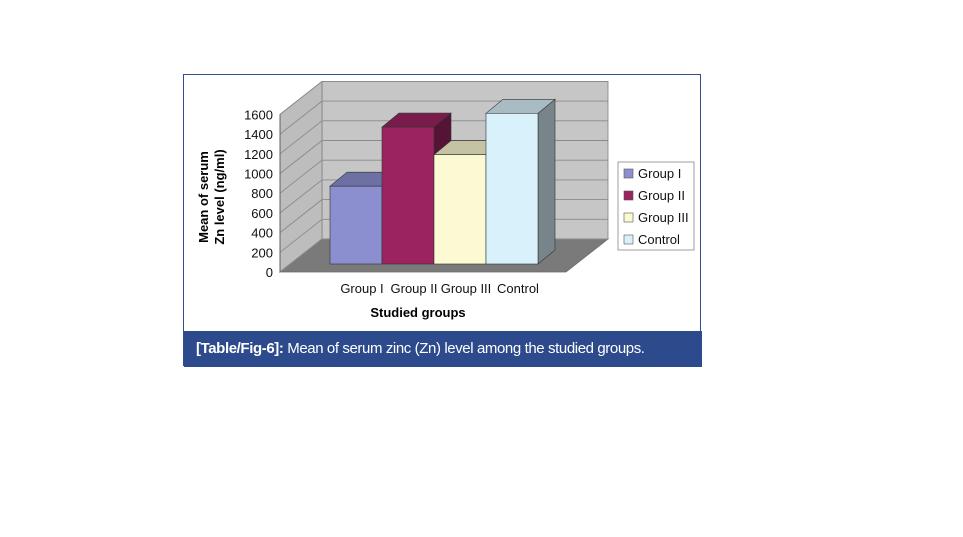 The width and height of the screenshot is (963, 537). Describe the element at coordinates (443, 97) in the screenshot. I see `gridline` at that location.